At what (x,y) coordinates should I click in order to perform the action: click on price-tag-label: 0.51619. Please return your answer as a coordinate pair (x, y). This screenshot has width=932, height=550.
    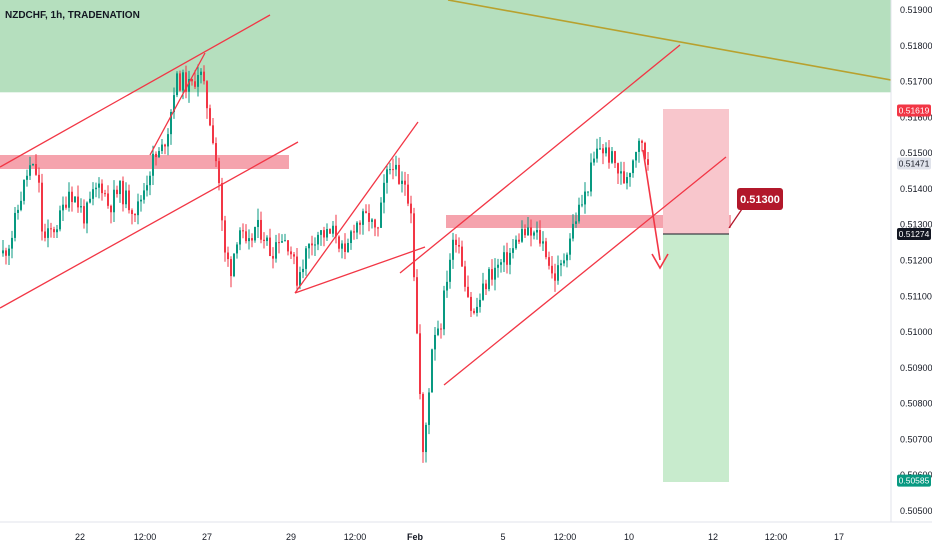
    Looking at the image, I should click on (914, 111).